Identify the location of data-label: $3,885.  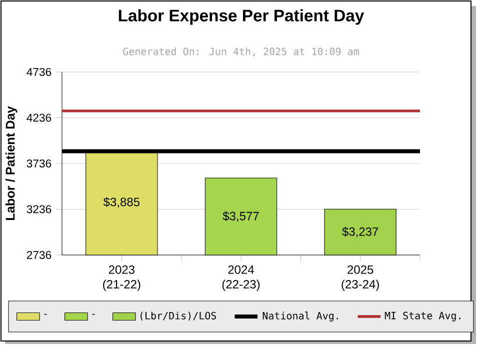
(121, 202).